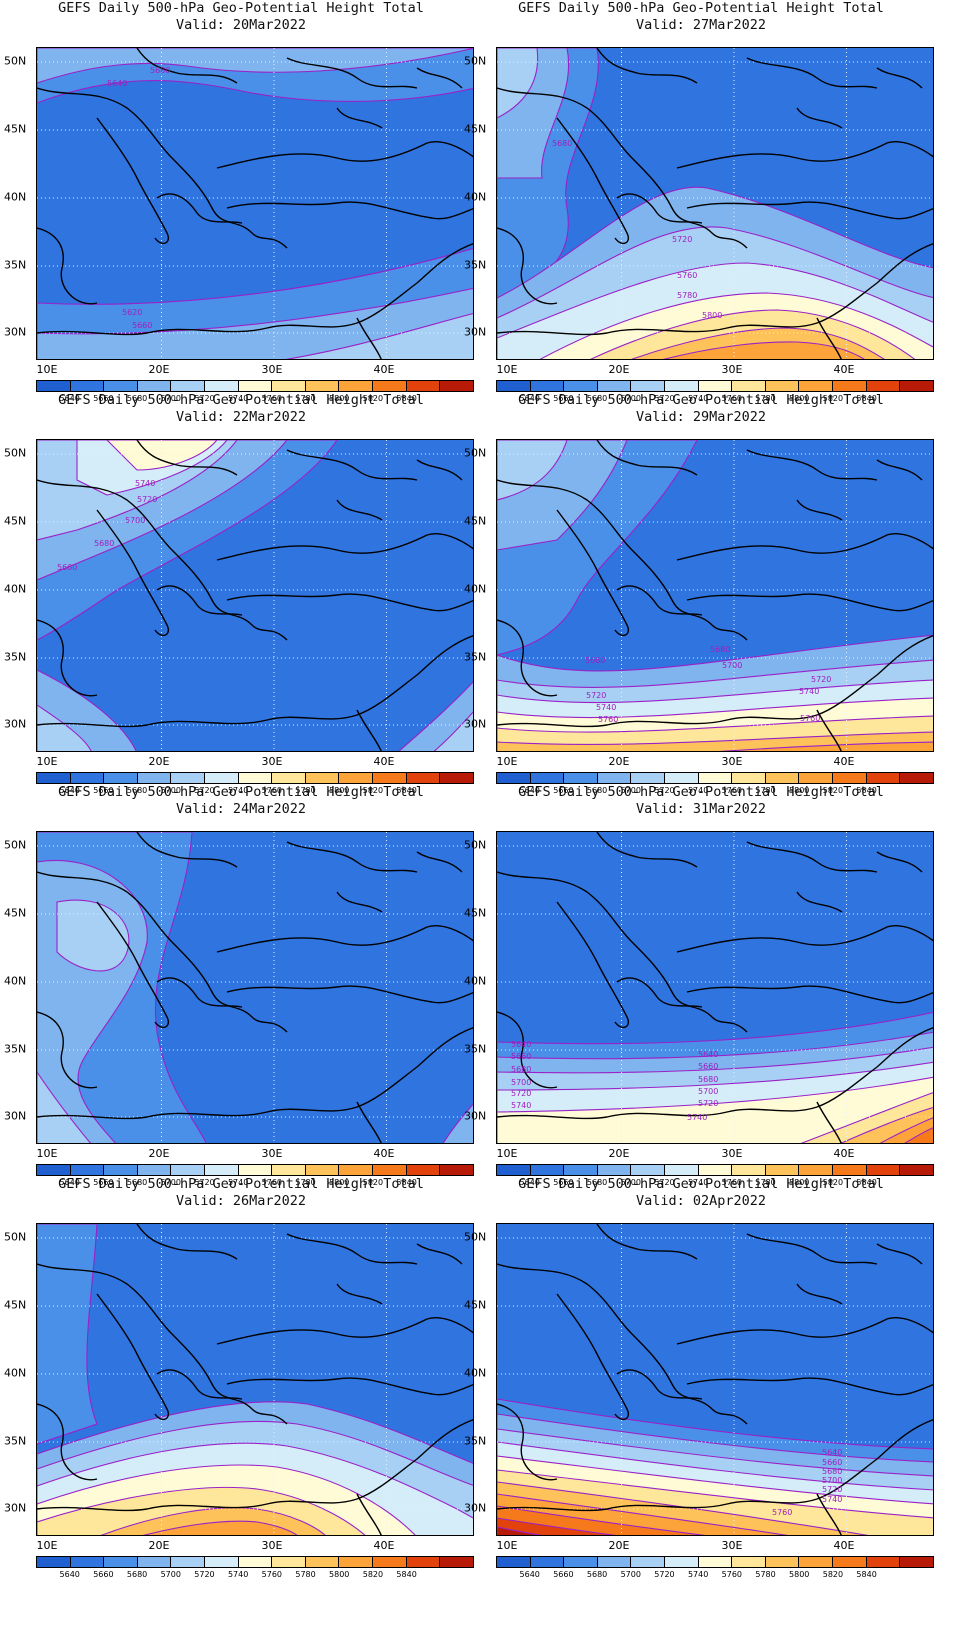 Image resolution: width=964 pixels, height=1640 pixels. What do you see at coordinates (241, 25) in the screenshot?
I see `panel-valid-date: Valid: 20Mar2022` at bounding box center [241, 25].